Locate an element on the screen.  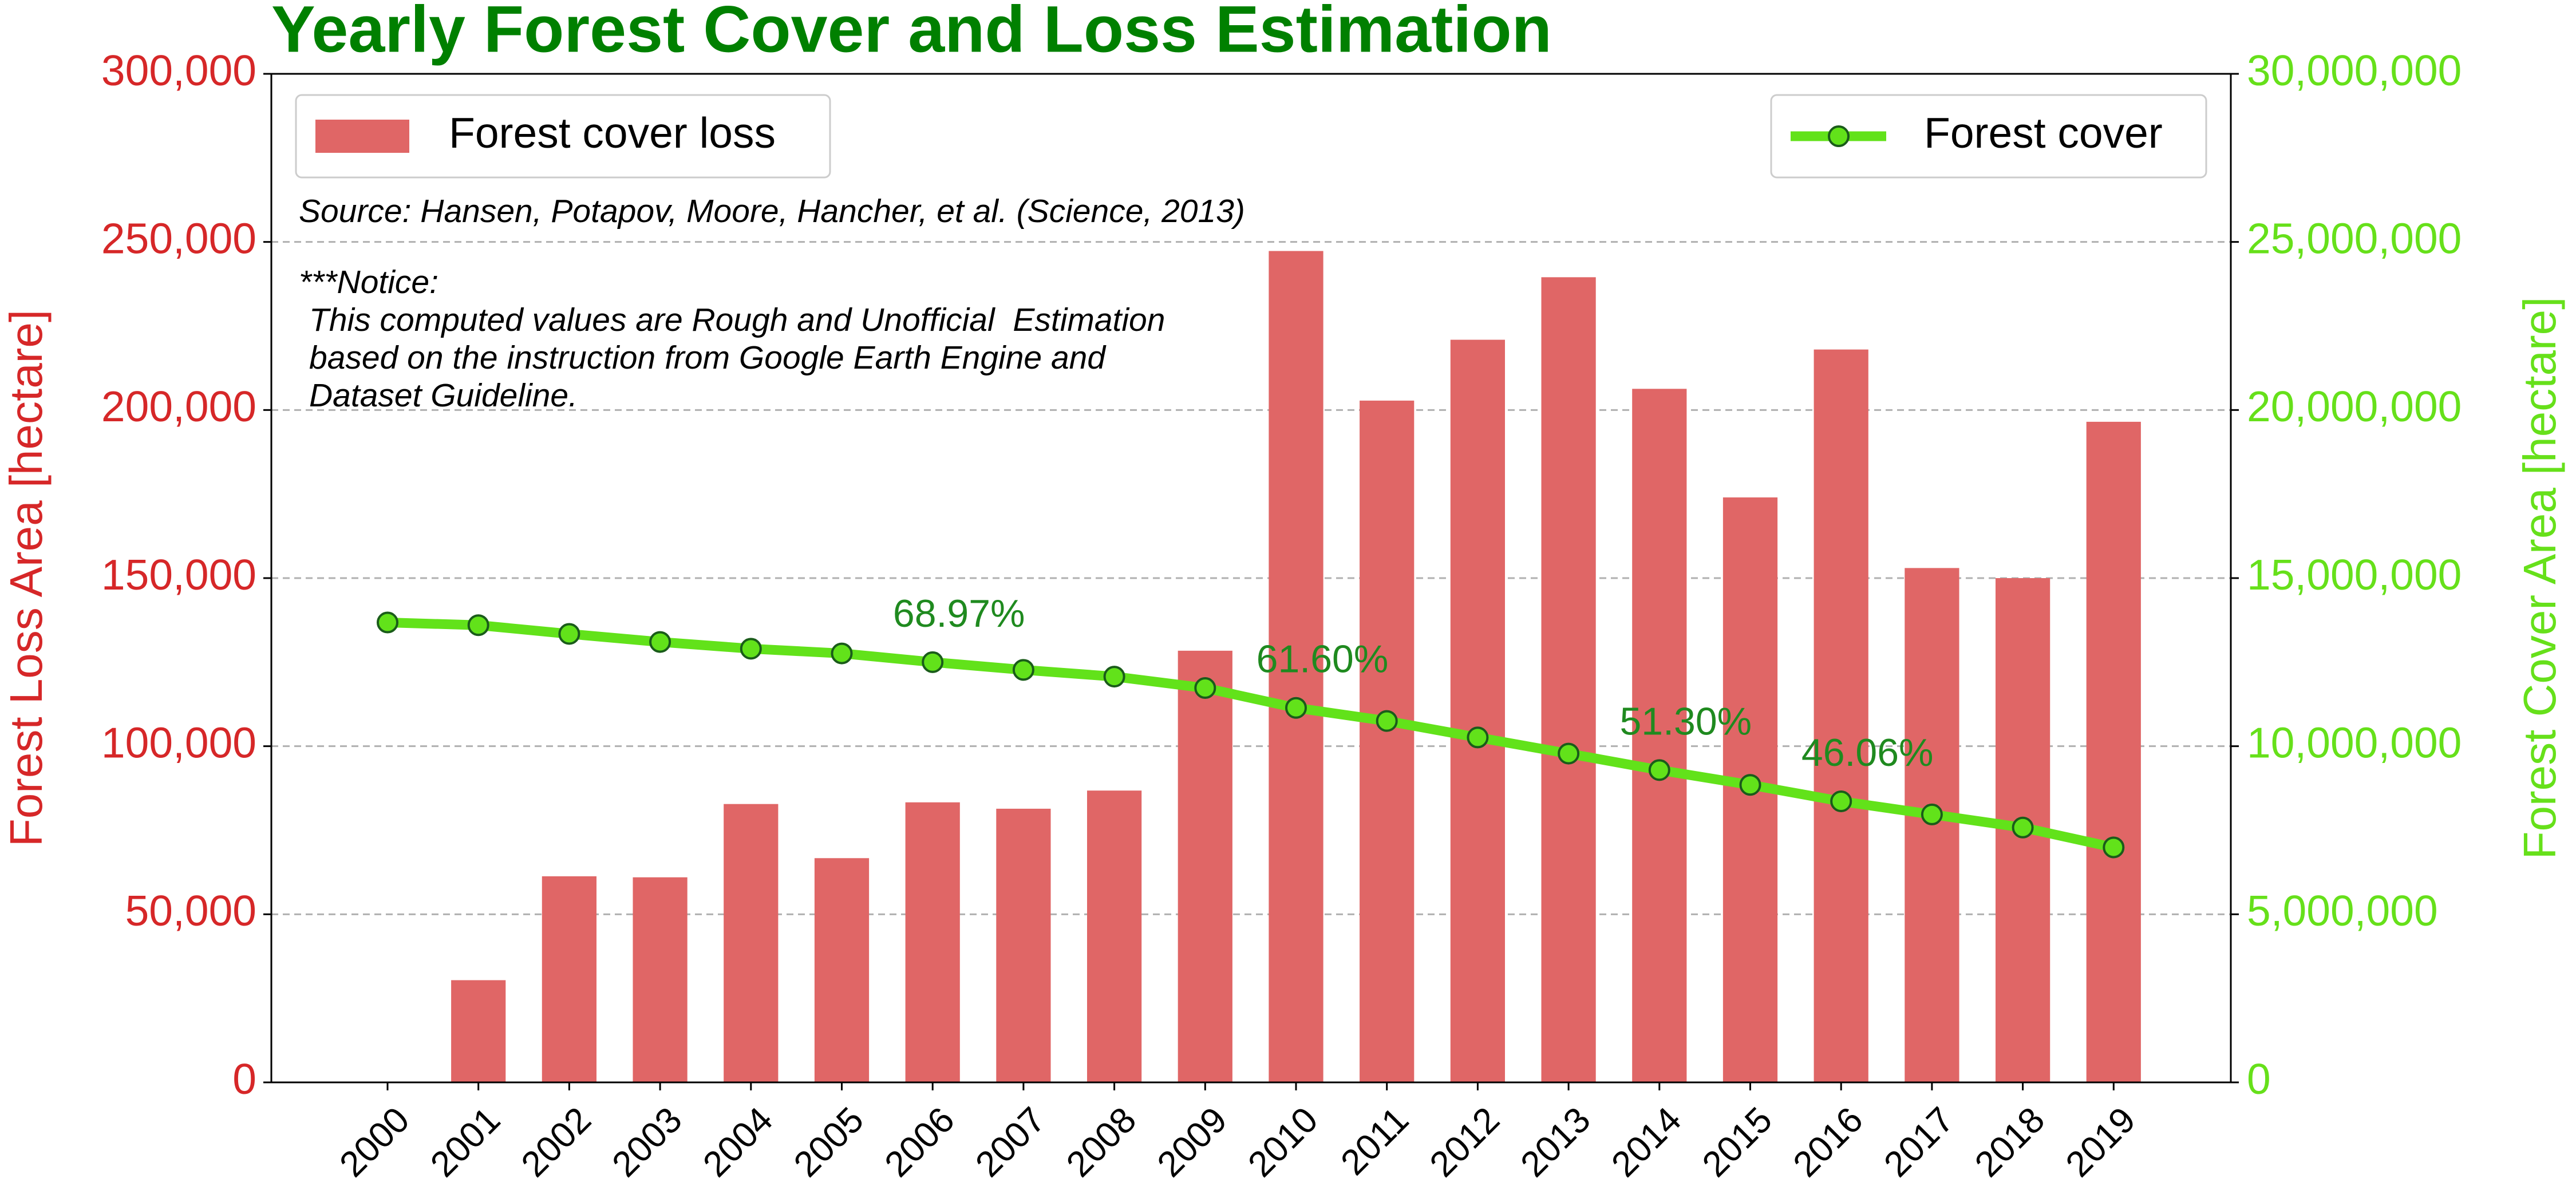
y2-tick-label: 30,000,000 is located at coordinates (2354, 70).